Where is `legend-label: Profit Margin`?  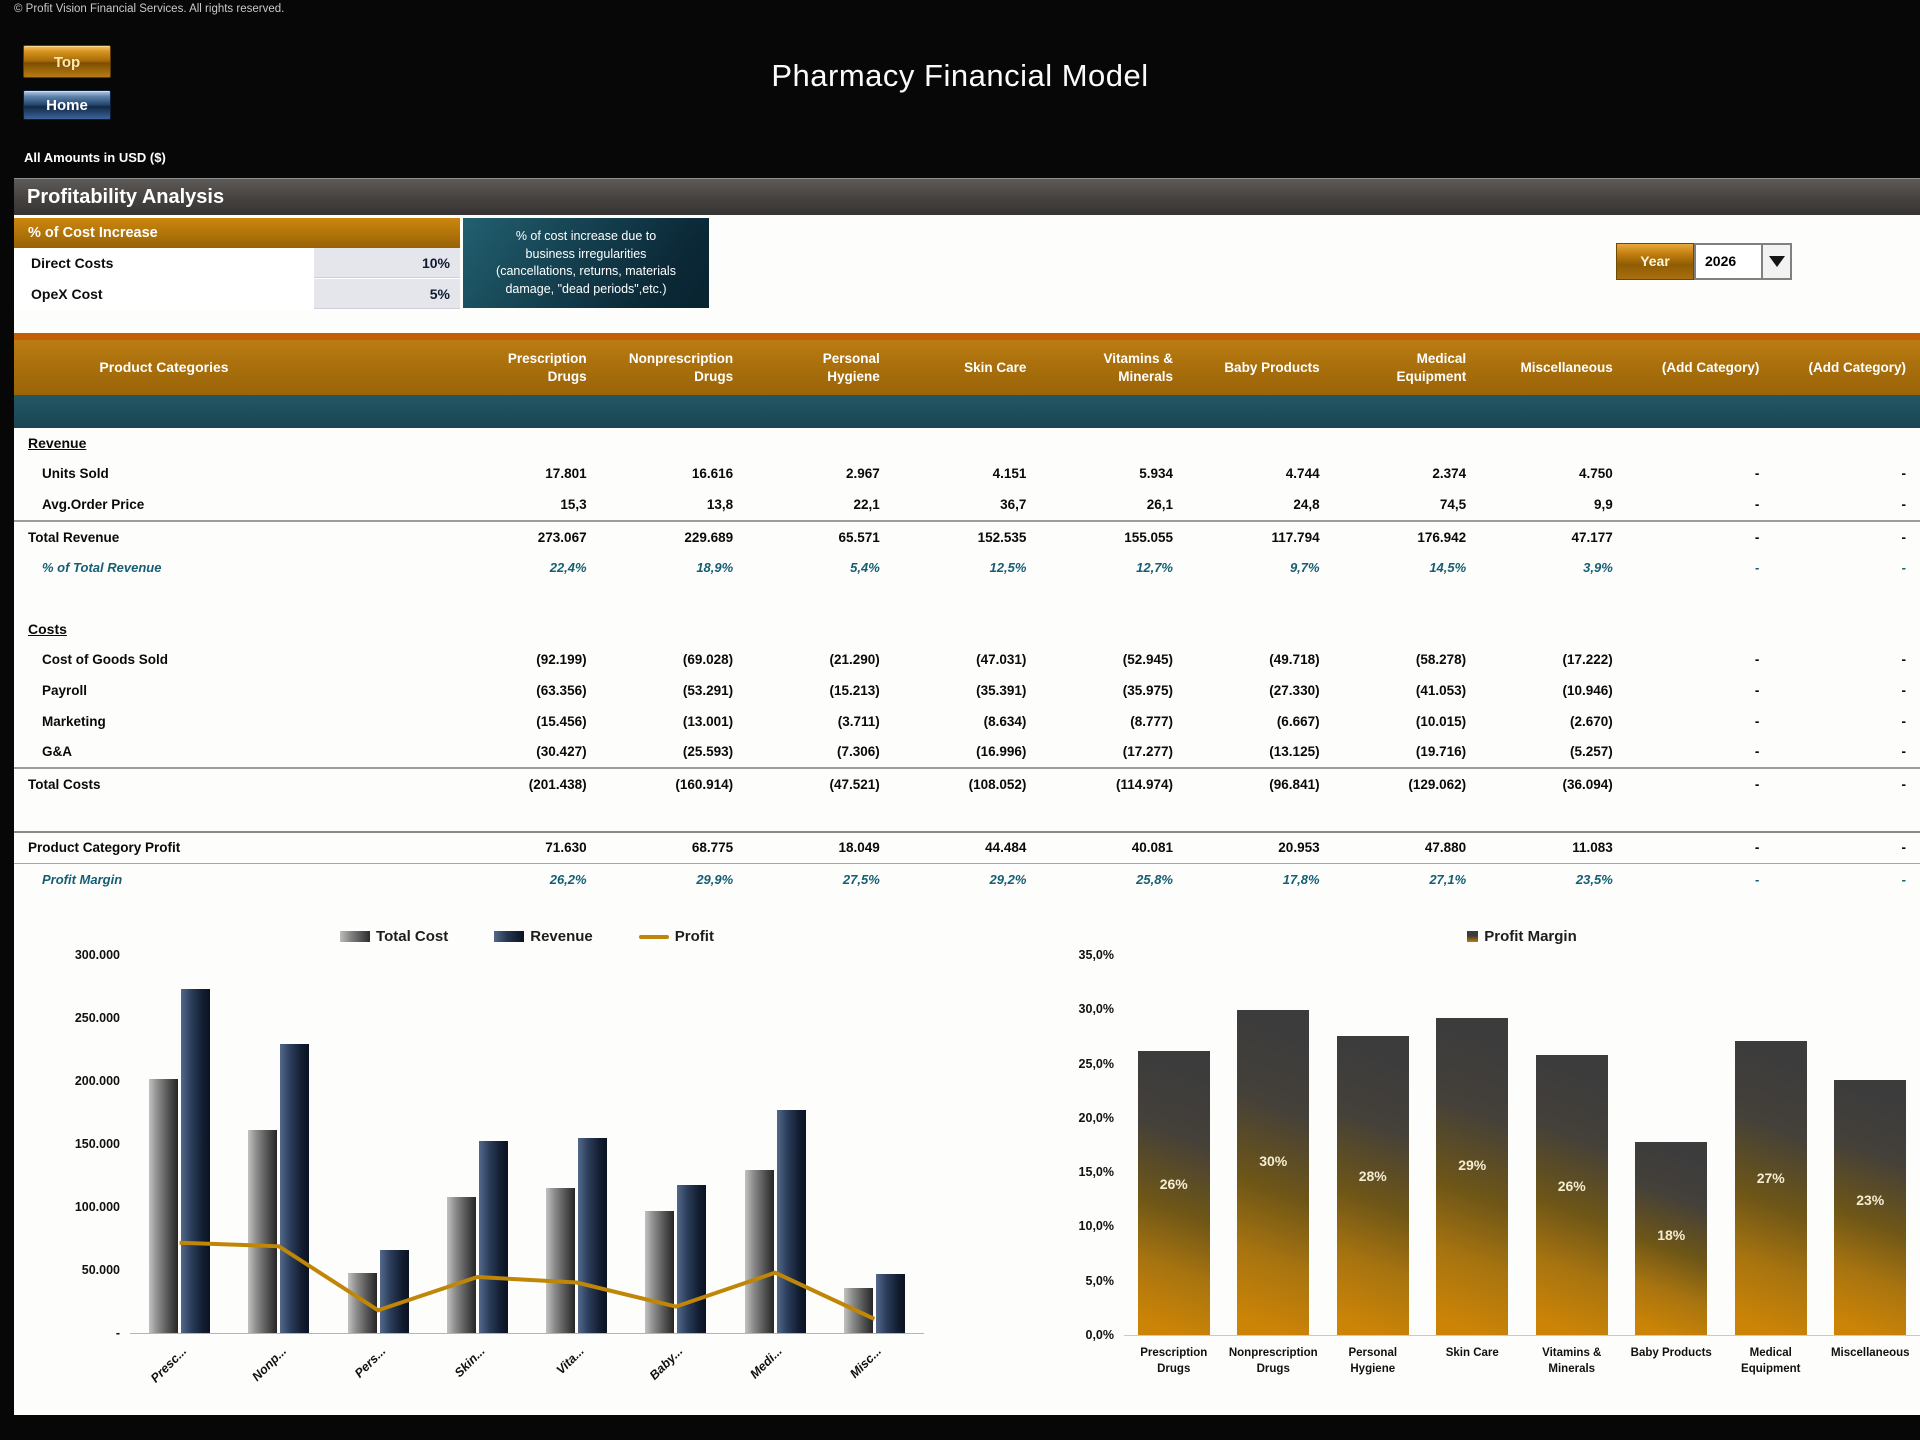
legend-label: Profit Margin is located at coordinates (1530, 936).